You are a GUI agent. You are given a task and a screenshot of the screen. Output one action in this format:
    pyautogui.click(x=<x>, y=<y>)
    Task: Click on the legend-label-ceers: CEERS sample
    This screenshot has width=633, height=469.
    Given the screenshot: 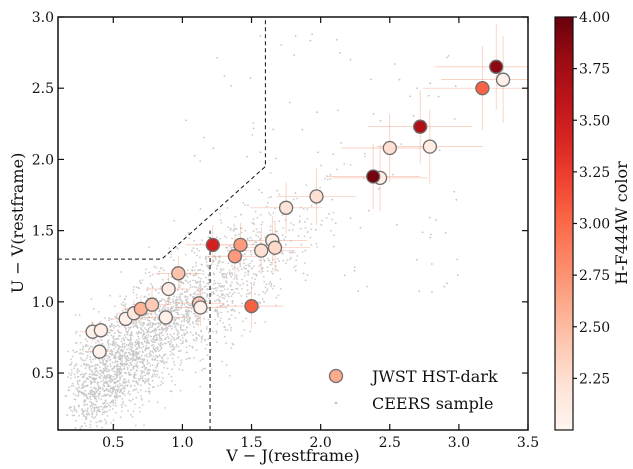 What is the action you would take?
    pyautogui.click(x=432, y=403)
    